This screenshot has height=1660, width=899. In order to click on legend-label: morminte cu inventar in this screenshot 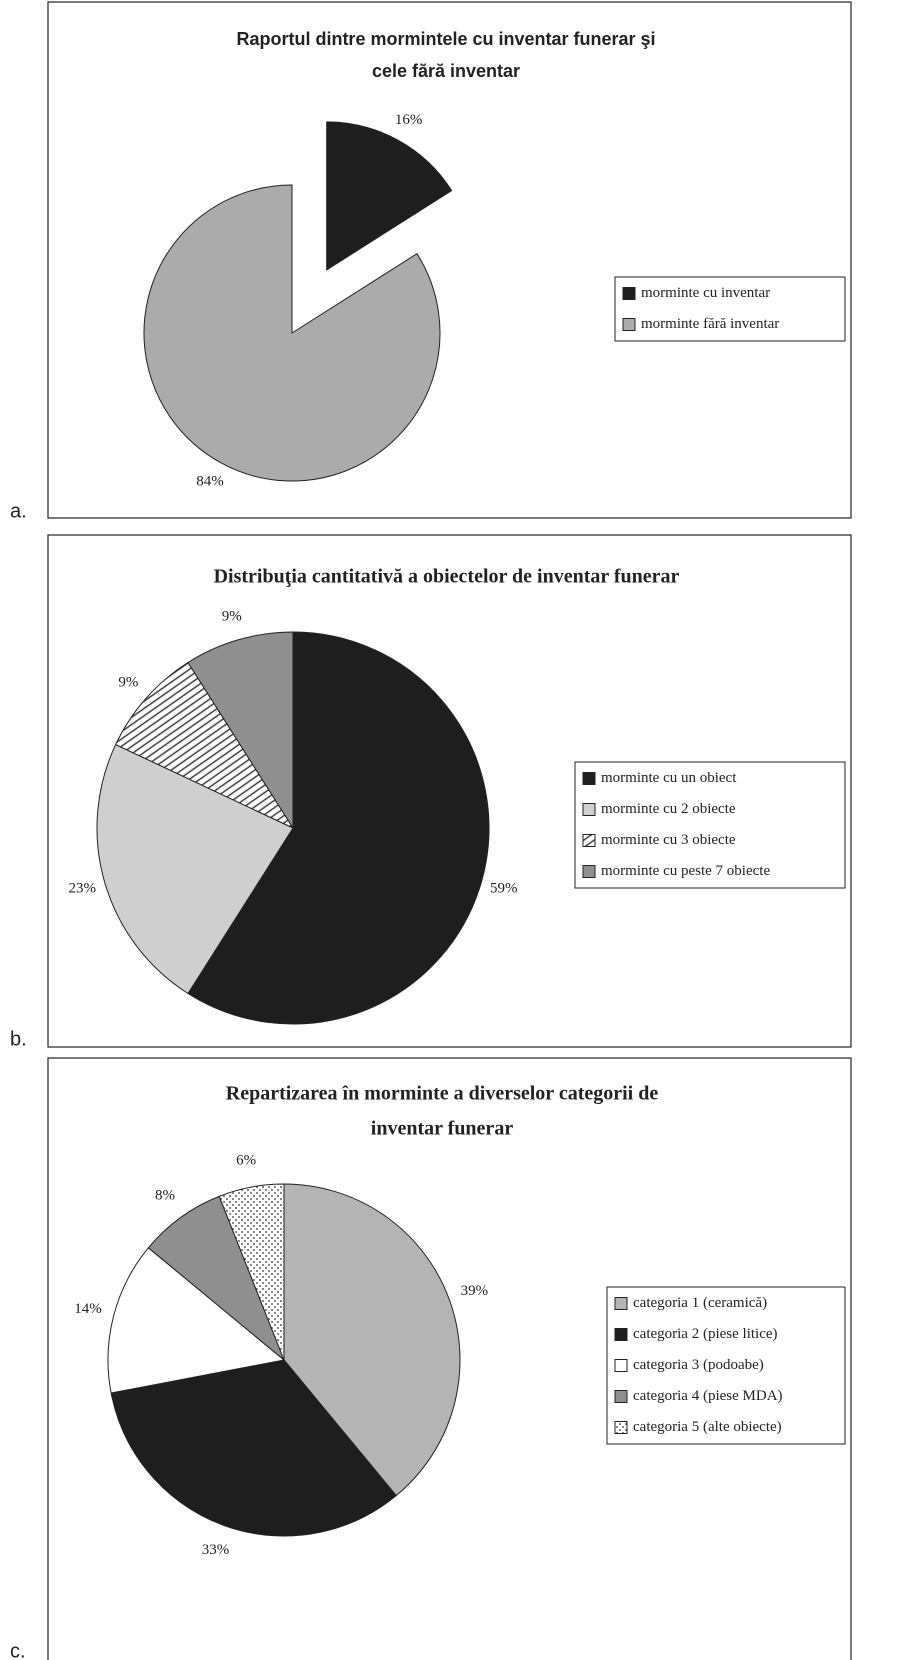, I will do `click(705, 293)`.